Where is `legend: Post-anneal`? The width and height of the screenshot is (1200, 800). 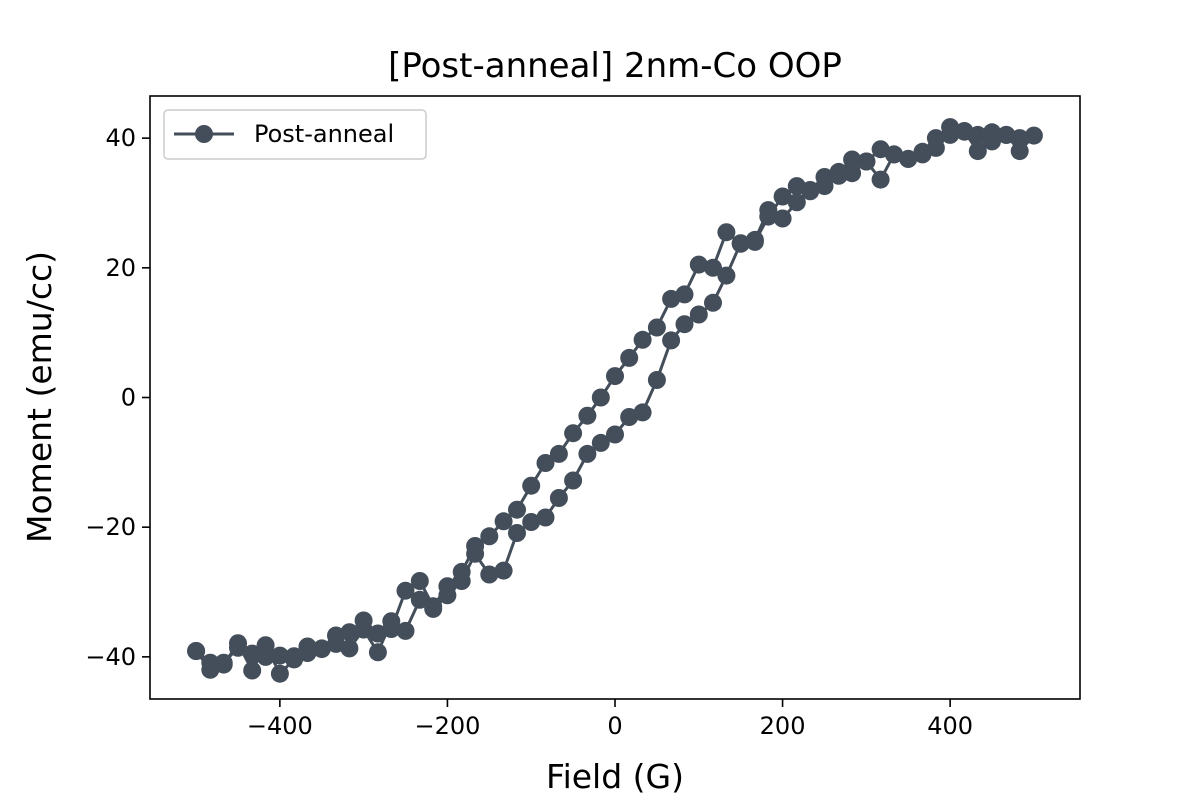 legend: Post-anneal is located at coordinates (295, 134).